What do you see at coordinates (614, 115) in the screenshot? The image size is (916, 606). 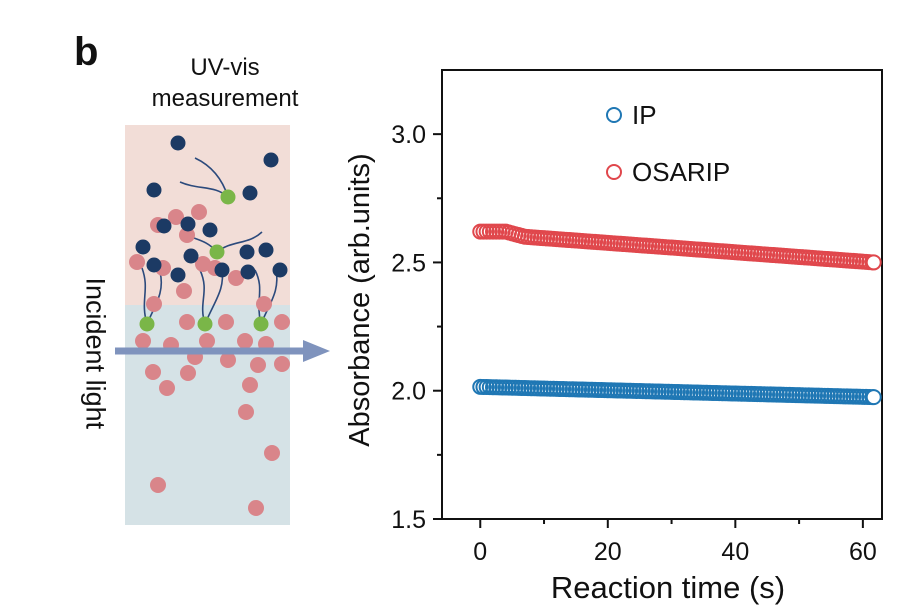 I see `legend-marker-ip` at bounding box center [614, 115].